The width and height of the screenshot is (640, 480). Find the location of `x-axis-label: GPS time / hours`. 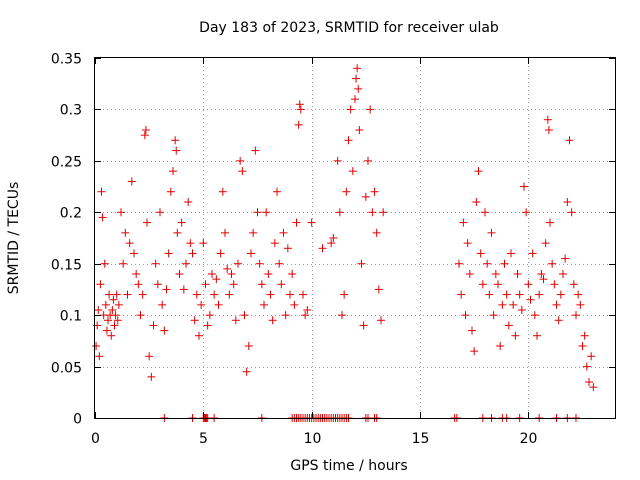

x-axis-label: GPS time / hours is located at coordinates (348, 466).